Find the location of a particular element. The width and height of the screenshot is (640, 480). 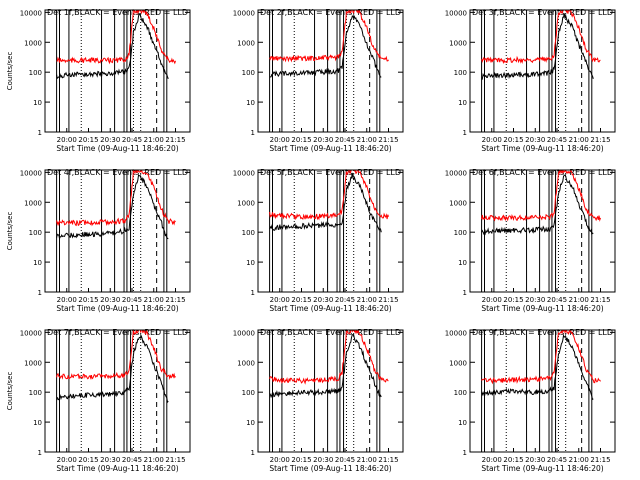

panel-title: Det 5f,BLACK = Events, RED = LLD is located at coordinates (330, 172).